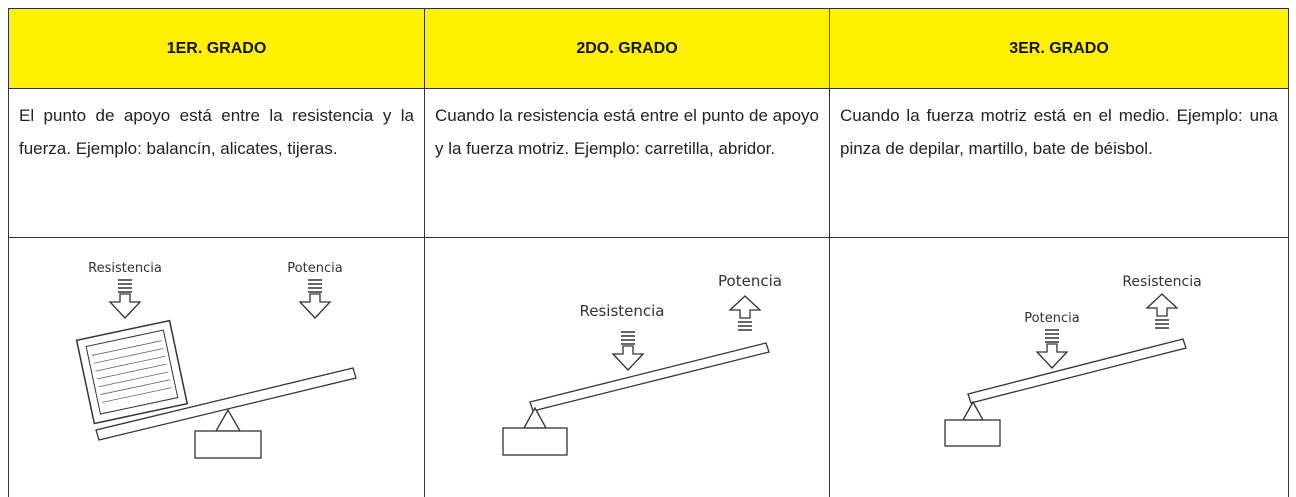 The height and width of the screenshot is (497, 1296). I want to click on header-cell: 3ER. GRADO, so click(1059, 48).